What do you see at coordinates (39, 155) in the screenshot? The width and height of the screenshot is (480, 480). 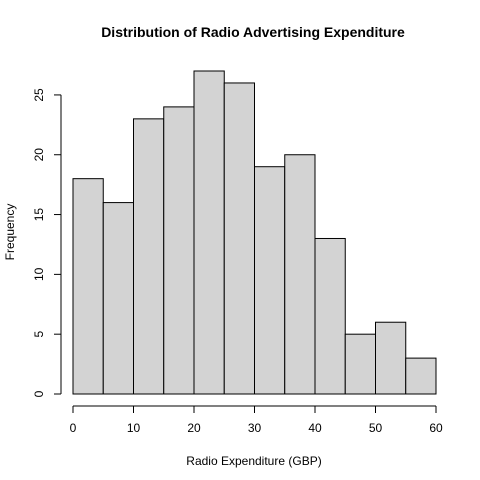 I see `y-tick-label: 20` at bounding box center [39, 155].